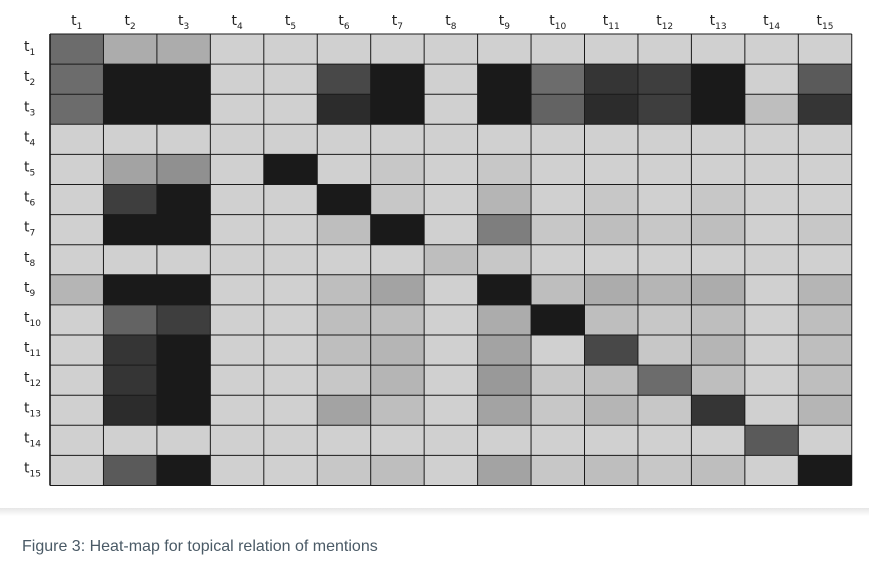 The width and height of the screenshot is (869, 570). Describe the element at coordinates (557, 22) in the screenshot. I see `x-tick-label-10: t10` at that location.